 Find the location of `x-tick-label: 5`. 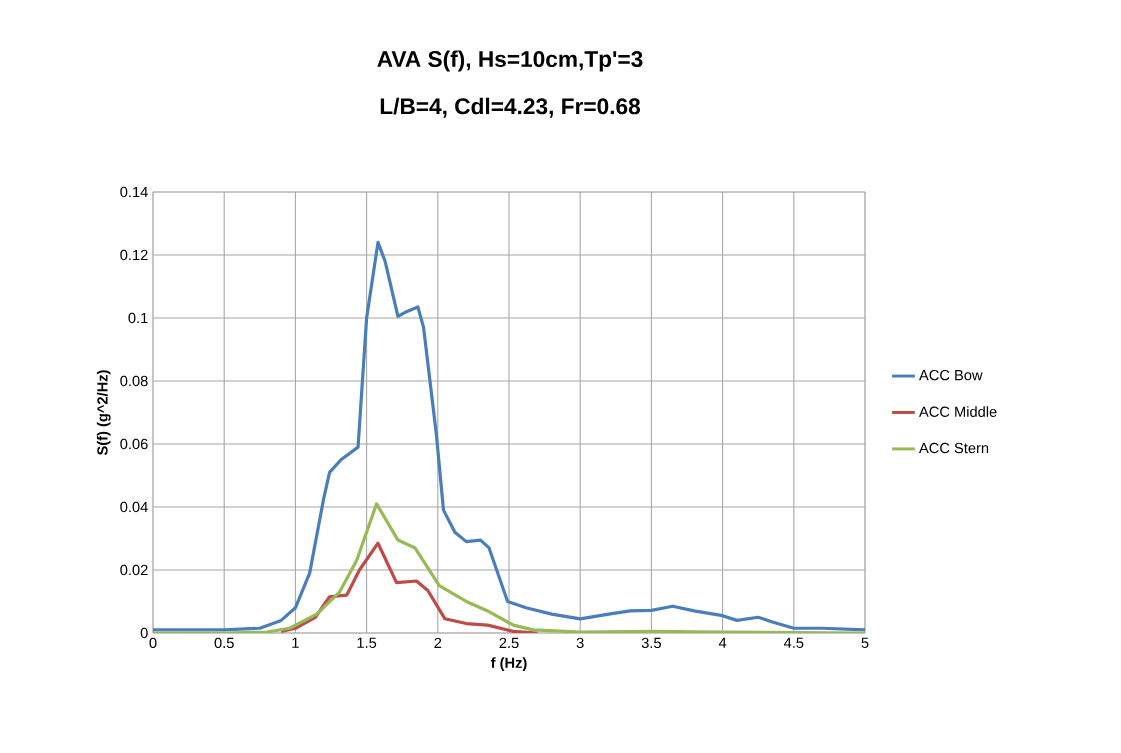

x-tick-label: 5 is located at coordinates (865, 642).